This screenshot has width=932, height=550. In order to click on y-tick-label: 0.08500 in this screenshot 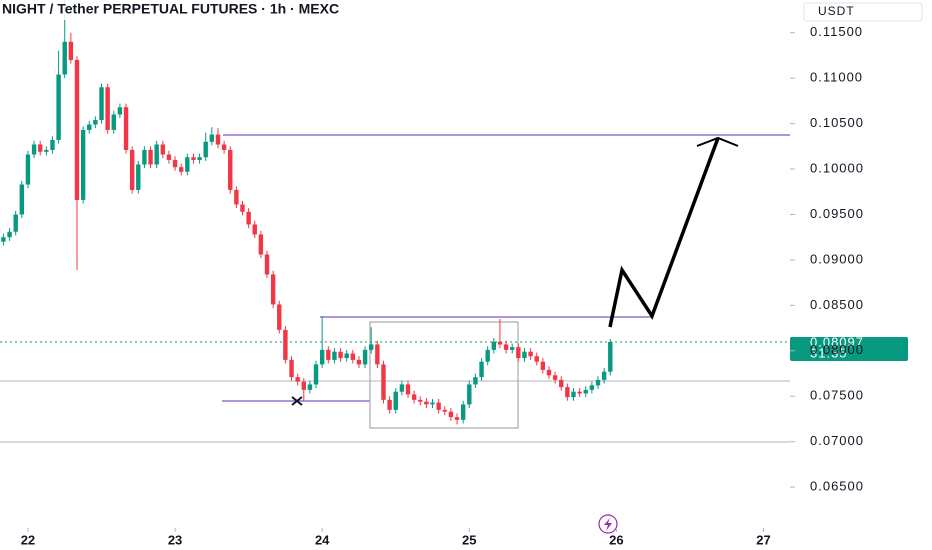, I will do `click(837, 304)`.